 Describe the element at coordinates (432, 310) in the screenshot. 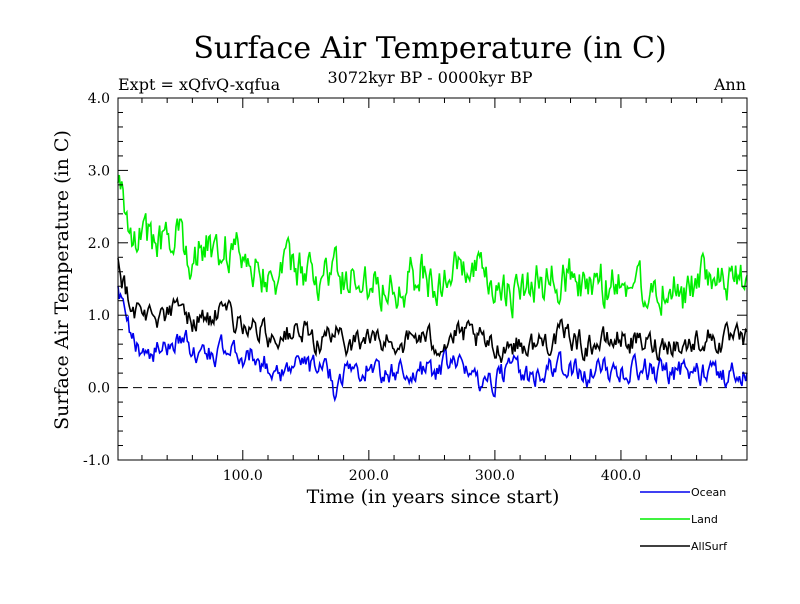

I see `series-line-allsurf` at that location.